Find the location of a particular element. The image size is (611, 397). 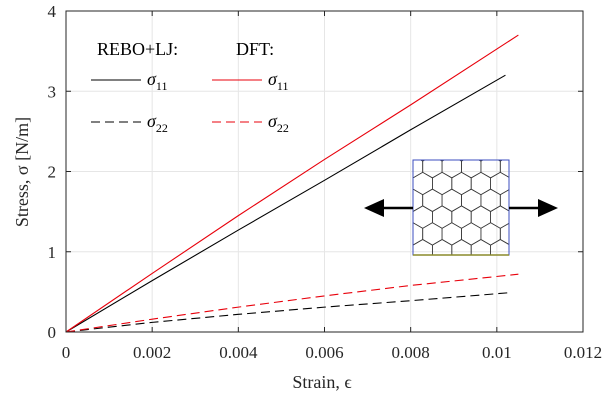

y-axis-label: Stress, σ [N/m] is located at coordinates (22, 172).